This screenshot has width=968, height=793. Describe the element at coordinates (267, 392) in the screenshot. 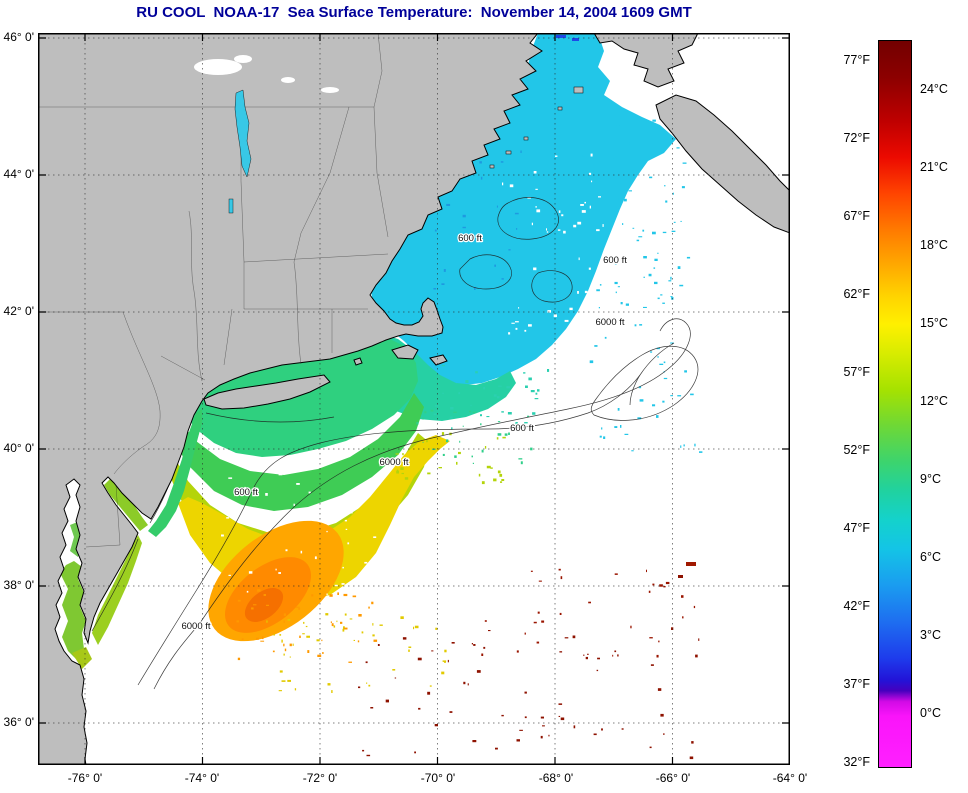

I see `land-long-island` at that location.